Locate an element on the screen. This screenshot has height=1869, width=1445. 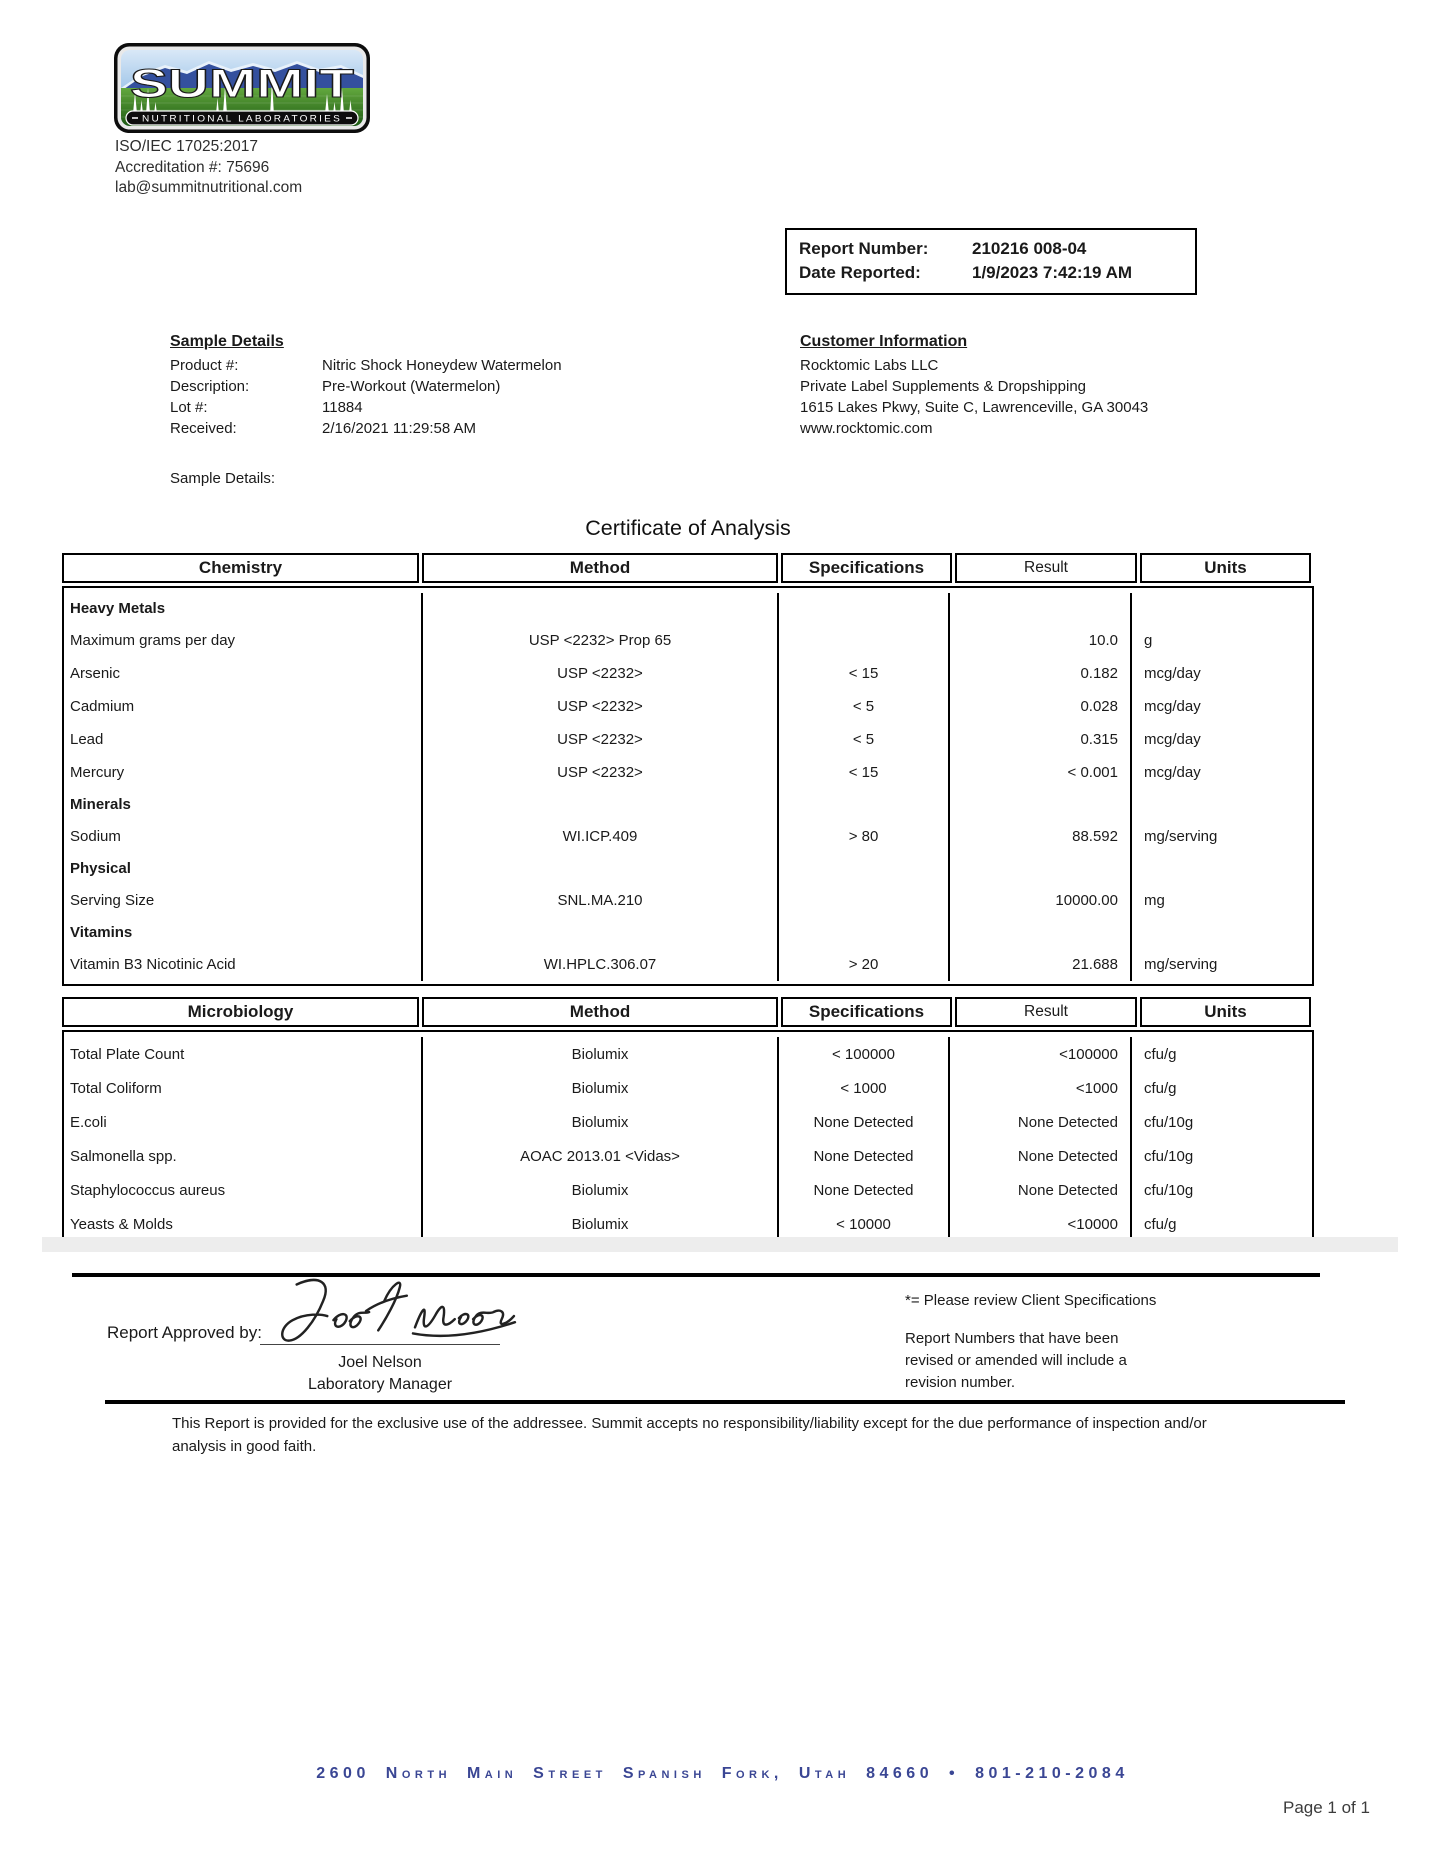
spec-cell: > 20 is located at coordinates (862, 964).